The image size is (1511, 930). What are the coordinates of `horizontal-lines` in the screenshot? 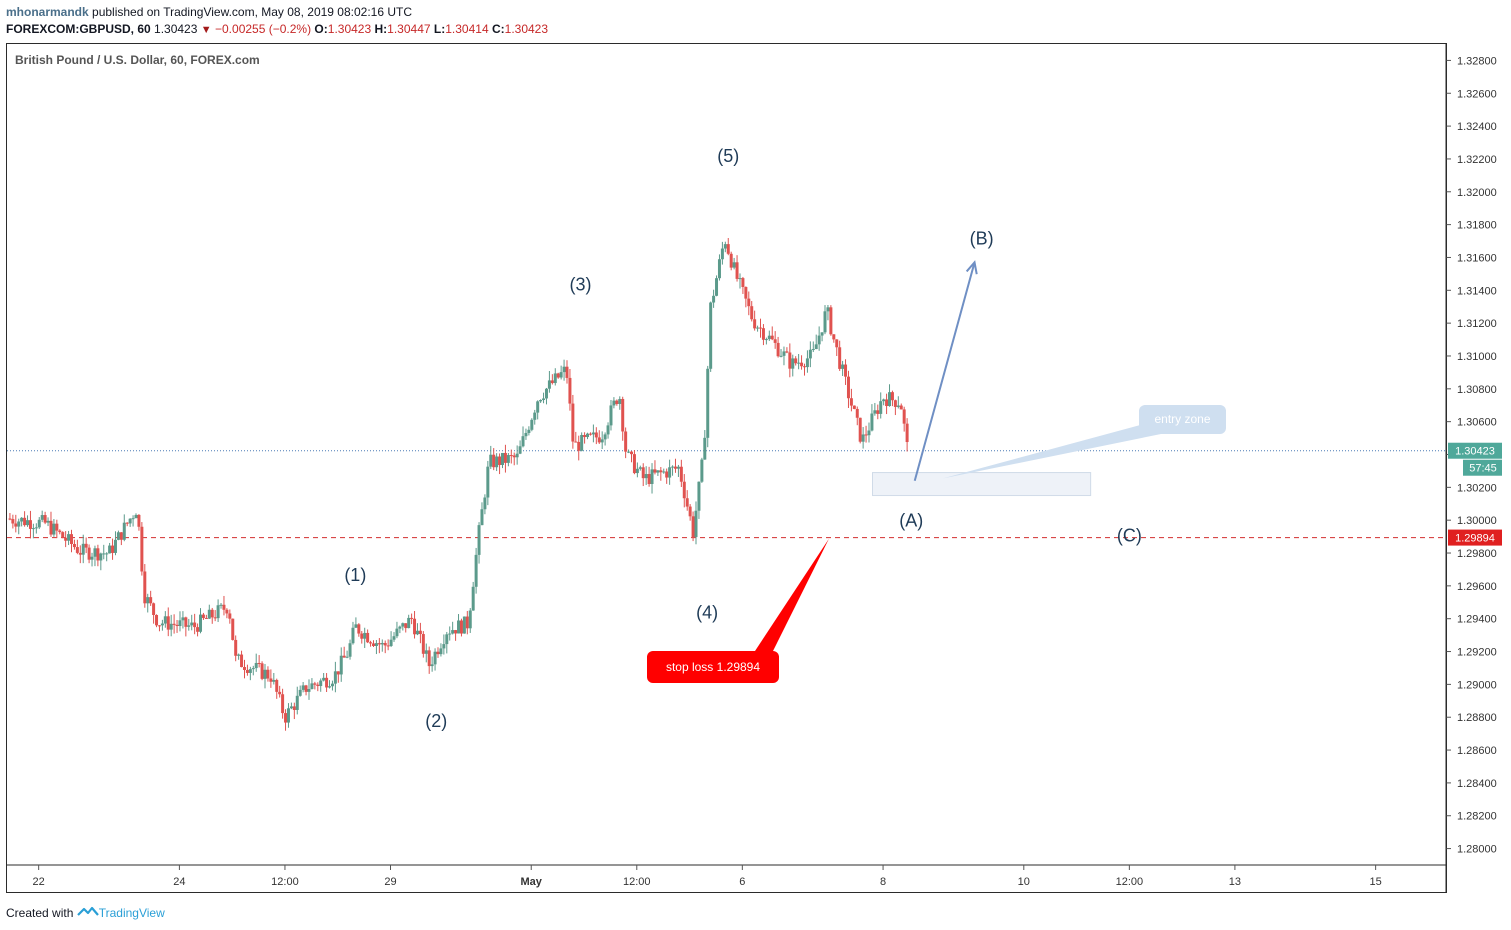 It's located at (726, 494).